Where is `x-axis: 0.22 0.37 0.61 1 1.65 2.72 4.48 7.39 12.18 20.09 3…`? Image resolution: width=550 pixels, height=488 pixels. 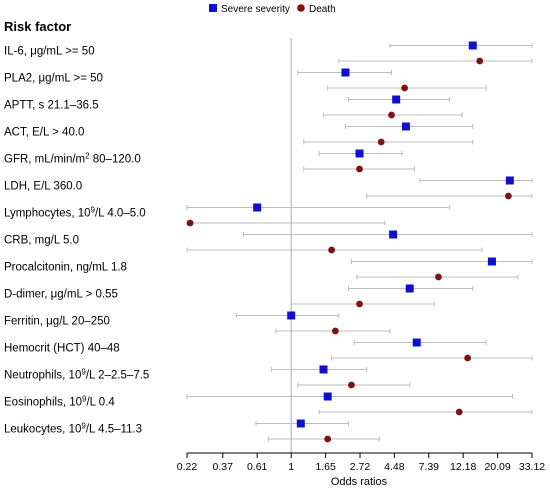 x-axis: 0.22 0.37 0.61 1 1.65 2.72 4.48 7.39 12.18 20.09 3… is located at coordinates (361, 462).